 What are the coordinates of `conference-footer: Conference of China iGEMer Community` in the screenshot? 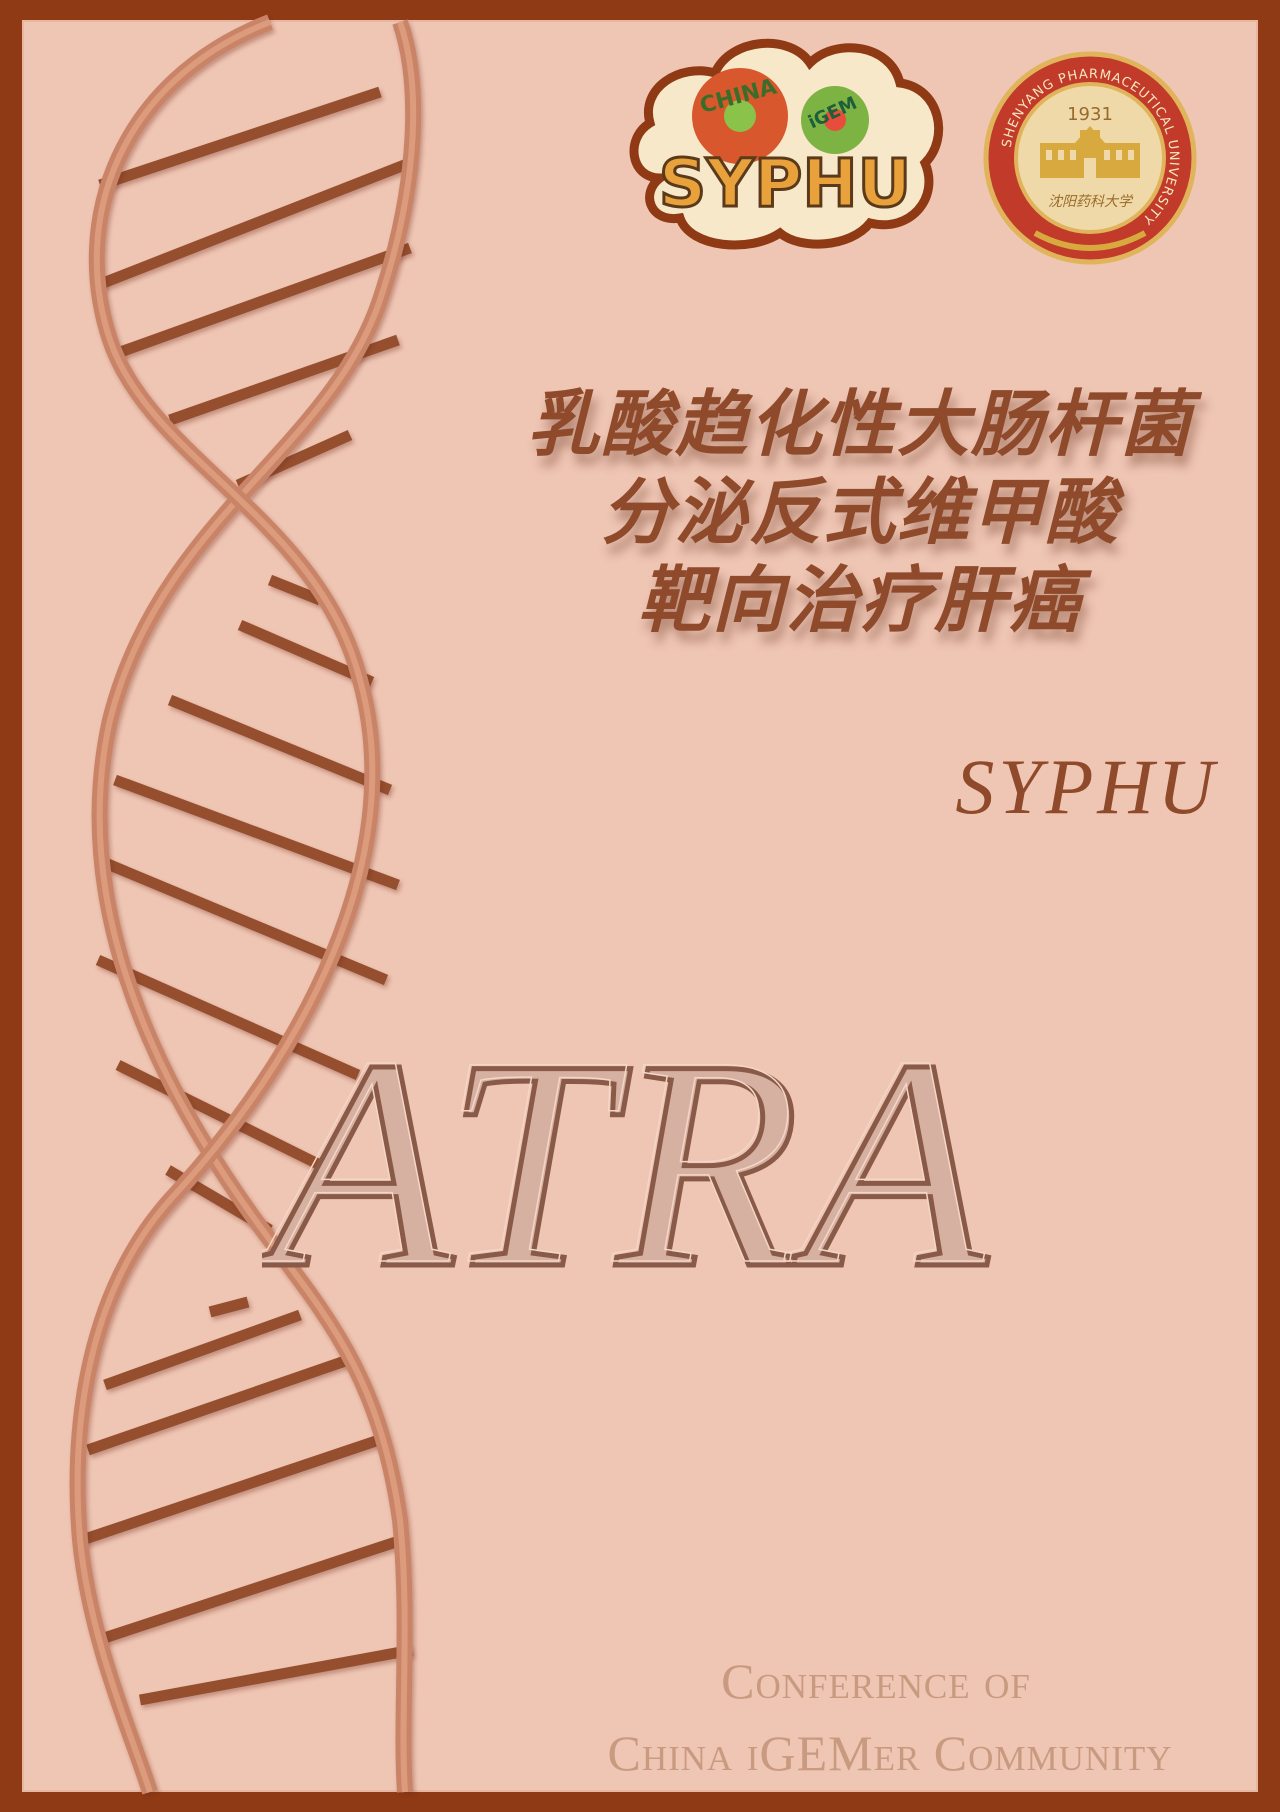 It's located at (890, 1717).